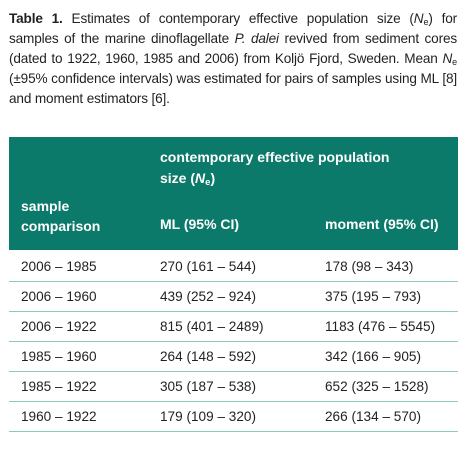 Image resolution: width=467 pixels, height=451 pixels. What do you see at coordinates (45, 206) in the screenshot?
I see `header-sample-line1: sample` at bounding box center [45, 206].